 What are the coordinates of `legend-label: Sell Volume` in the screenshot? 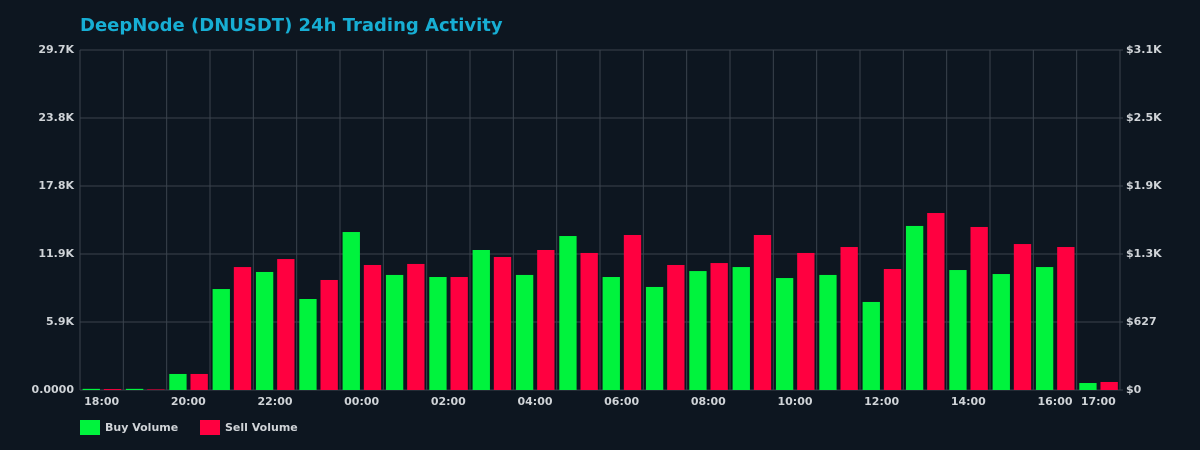 It's located at (261, 427).